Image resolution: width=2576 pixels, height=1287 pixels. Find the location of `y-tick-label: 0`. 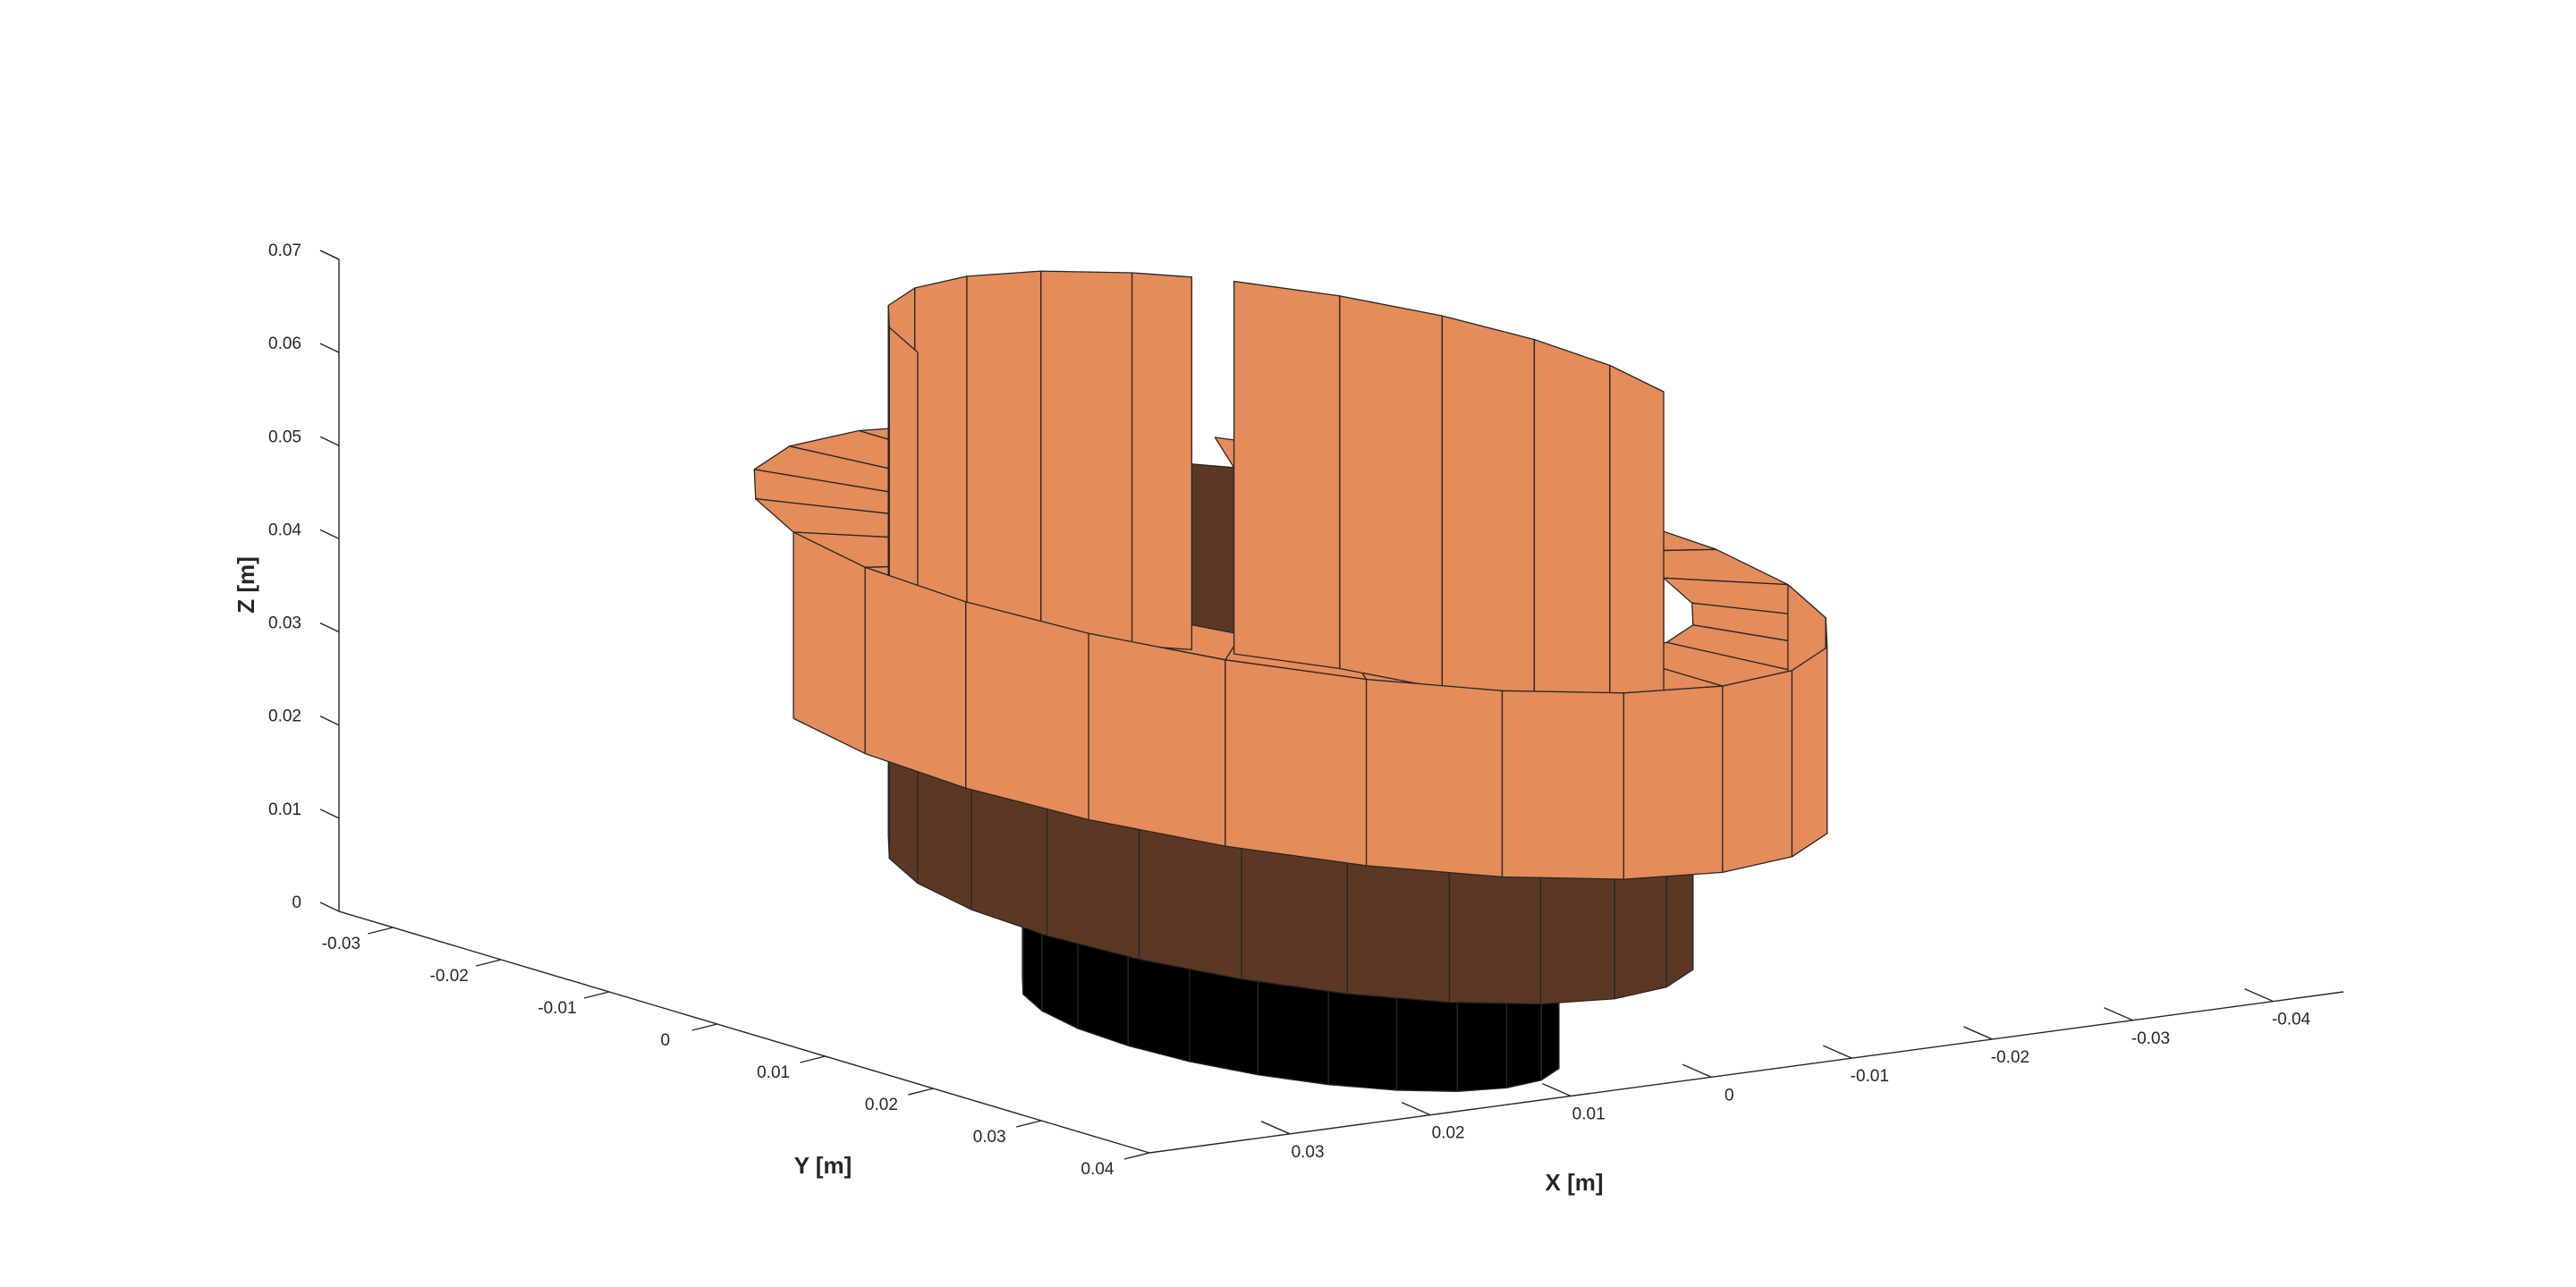

y-tick-label: 0 is located at coordinates (666, 1040).